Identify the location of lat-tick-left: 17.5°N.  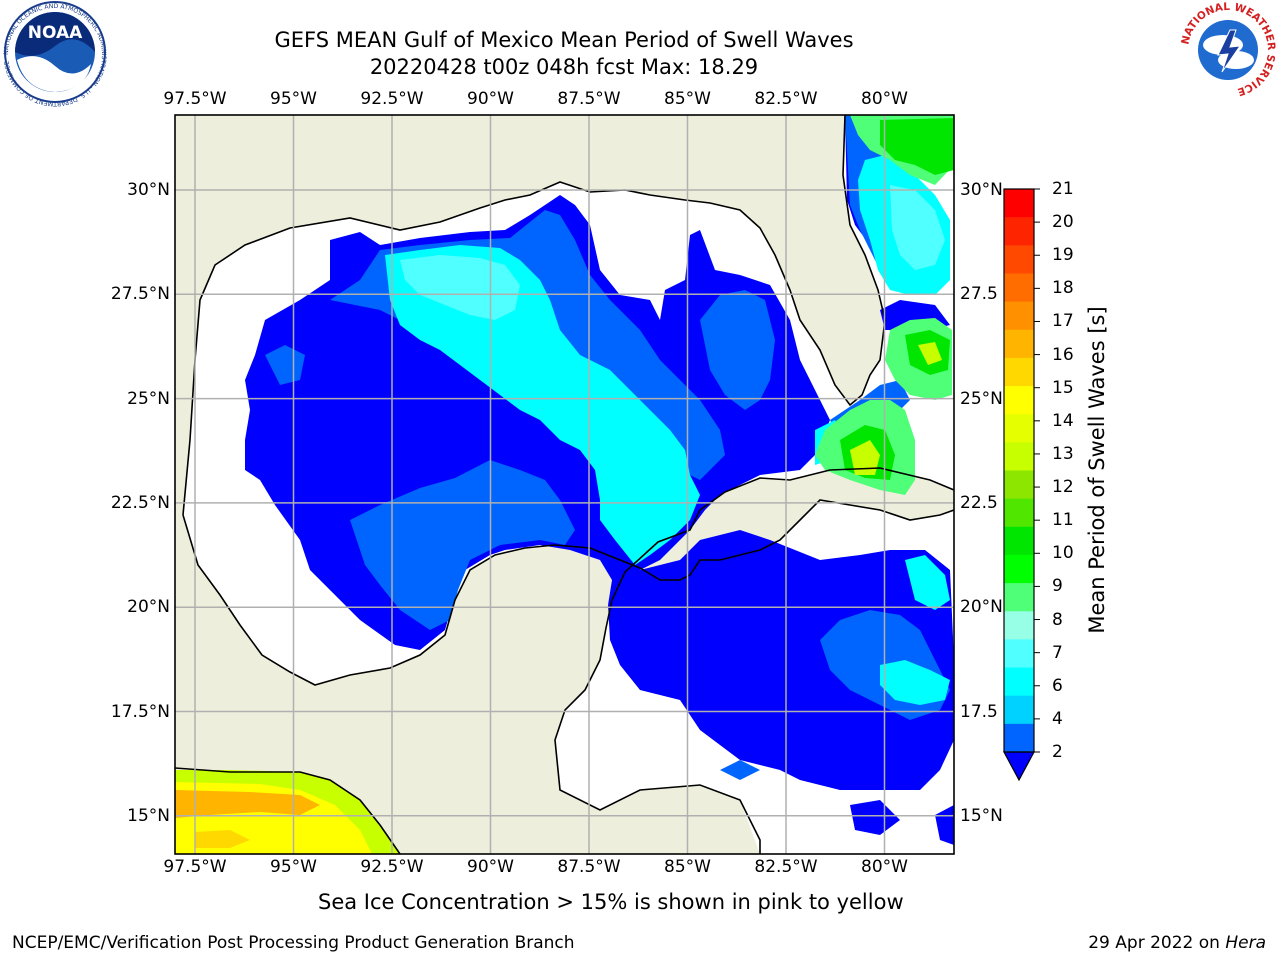
(140, 711).